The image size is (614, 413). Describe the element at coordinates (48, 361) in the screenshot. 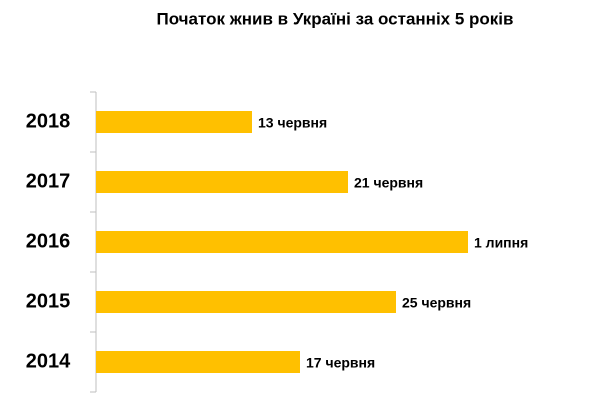

I see `y-tick-label: 2014` at that location.